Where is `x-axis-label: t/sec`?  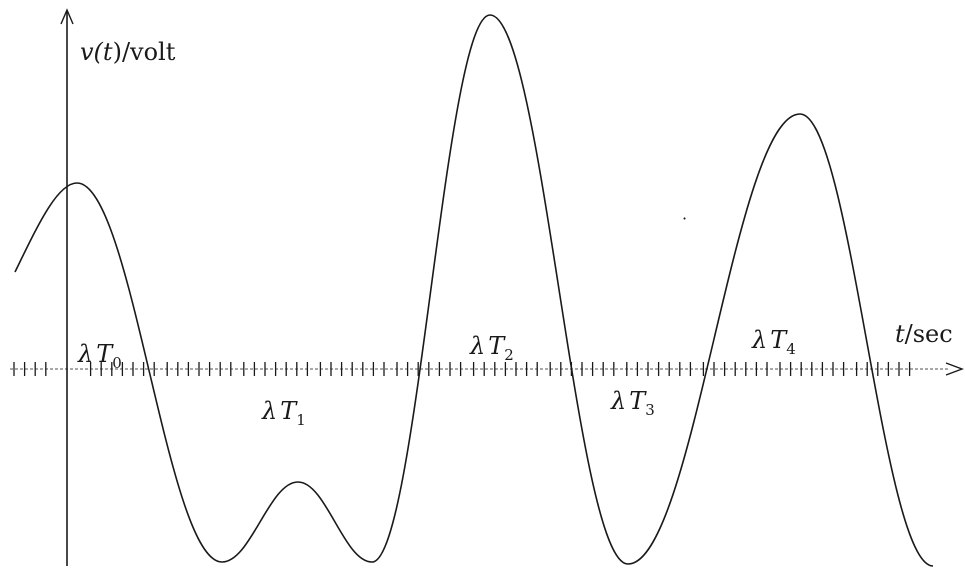
x-axis-label: t/sec is located at coordinates (924, 334).